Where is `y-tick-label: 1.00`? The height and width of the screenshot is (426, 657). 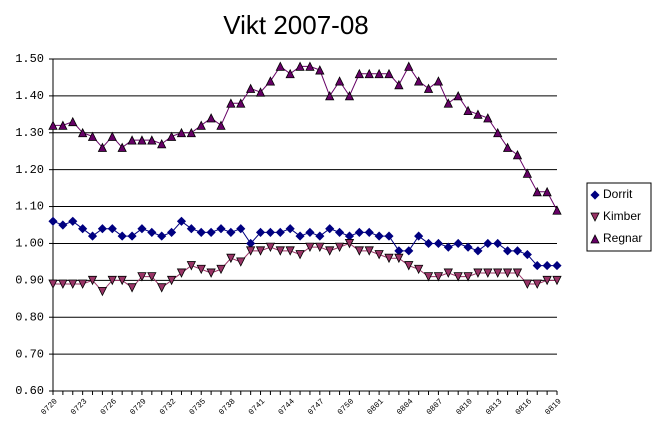 y-tick-label: 1.00 is located at coordinates (29, 244).